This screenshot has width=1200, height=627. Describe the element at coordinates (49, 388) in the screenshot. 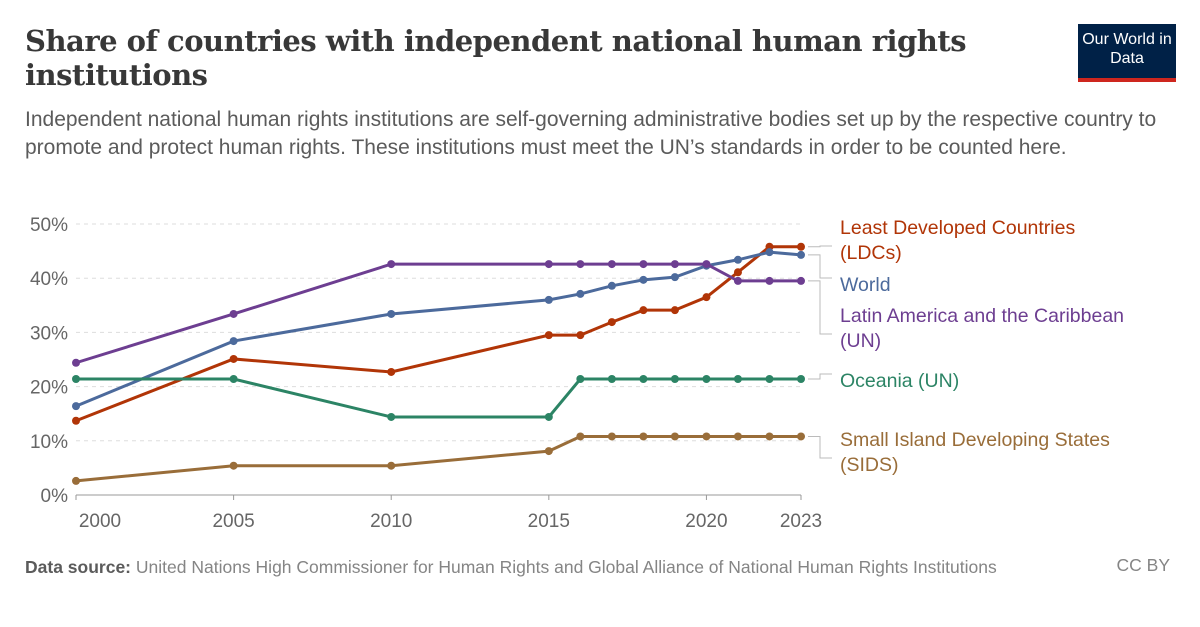

I see `y-tick-label: 20%` at that location.